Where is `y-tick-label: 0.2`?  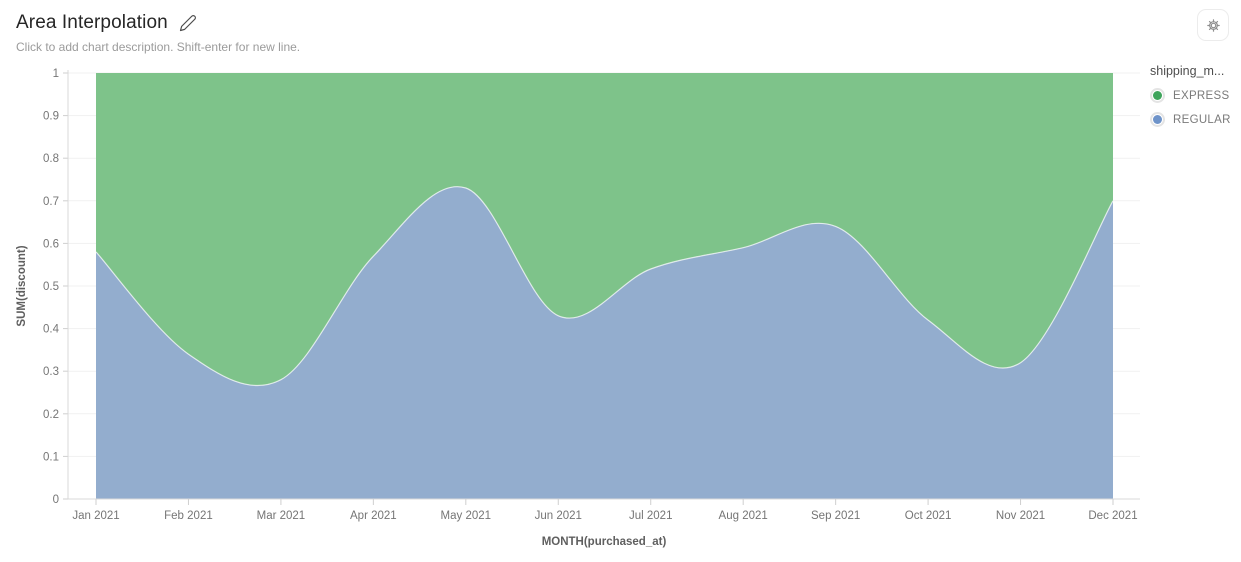
y-tick-label: 0.2 is located at coordinates (51, 415).